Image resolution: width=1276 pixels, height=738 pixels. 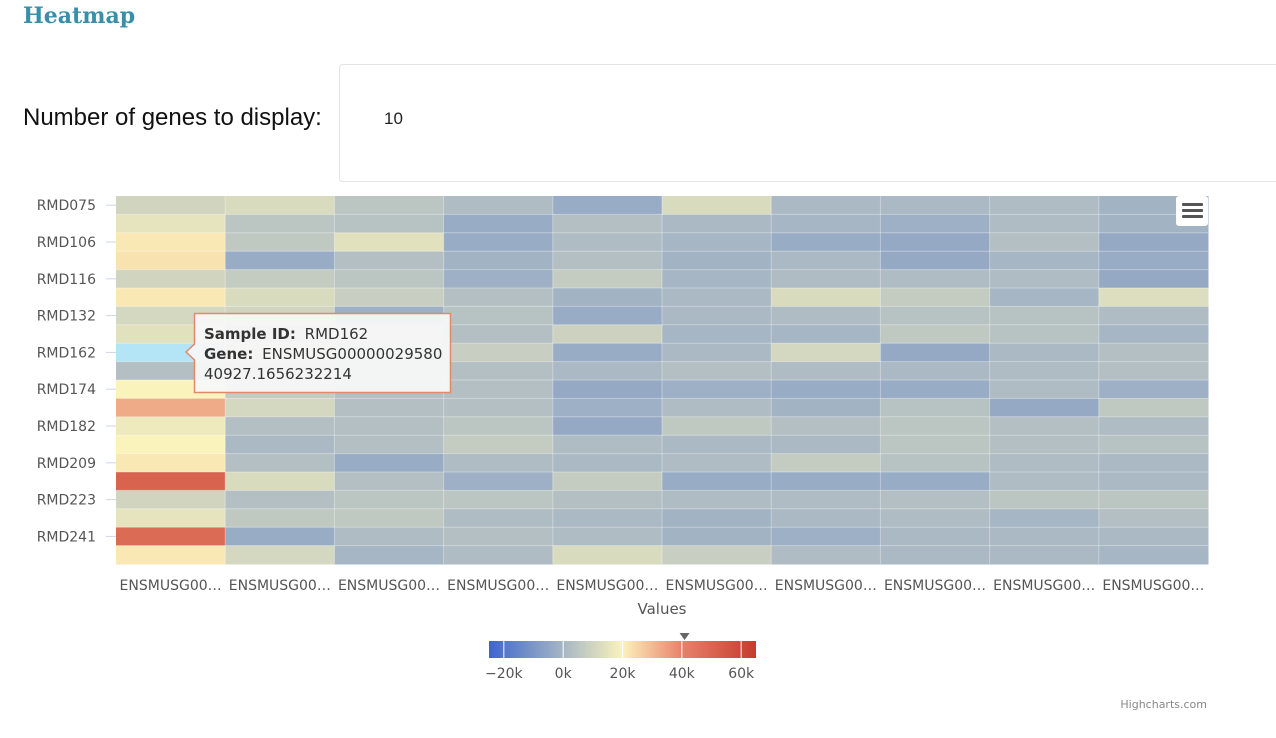 I want to click on chart-menu-button, so click(x=1192, y=211).